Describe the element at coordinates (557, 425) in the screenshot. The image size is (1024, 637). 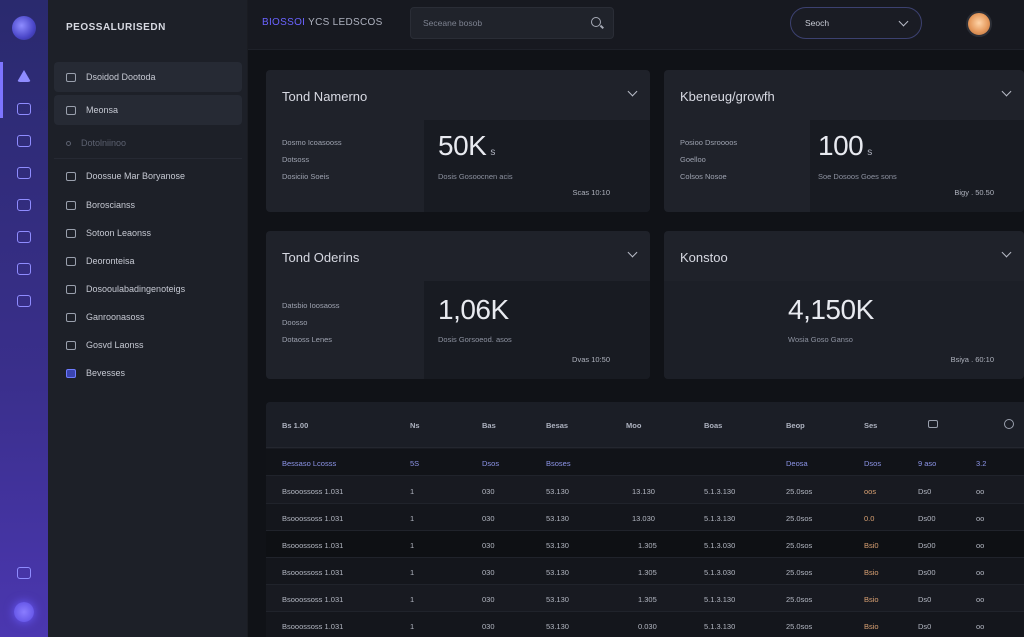
I see `column-header: Besas` at that location.